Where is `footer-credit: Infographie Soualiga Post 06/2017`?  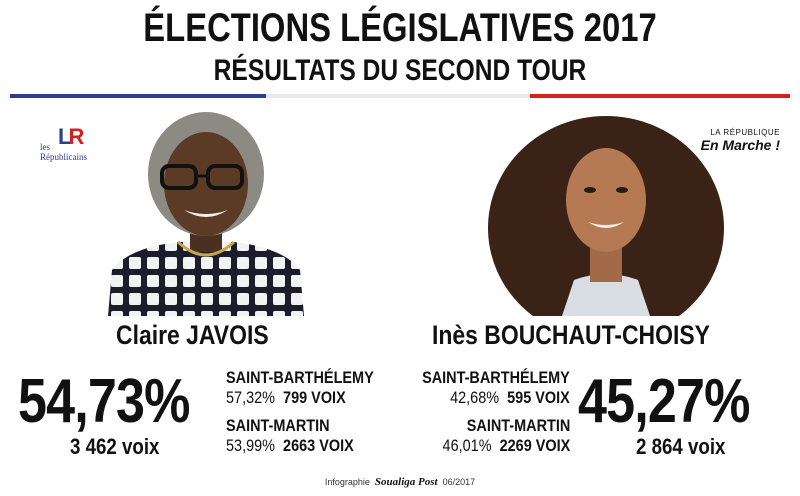
footer-credit: Infographie Soualiga Post 06/2017 is located at coordinates (400, 482).